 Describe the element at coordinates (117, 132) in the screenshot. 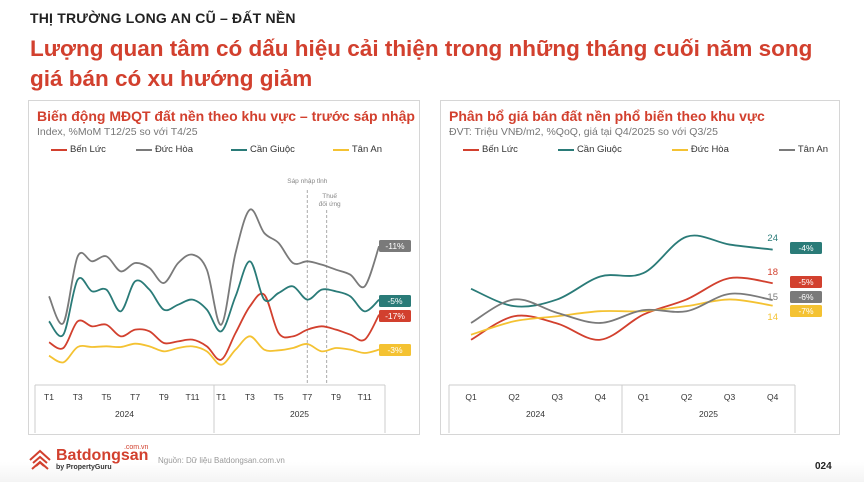

I see `chart-subtitle: Index, %MoM T12/25 so với T4/25` at that location.